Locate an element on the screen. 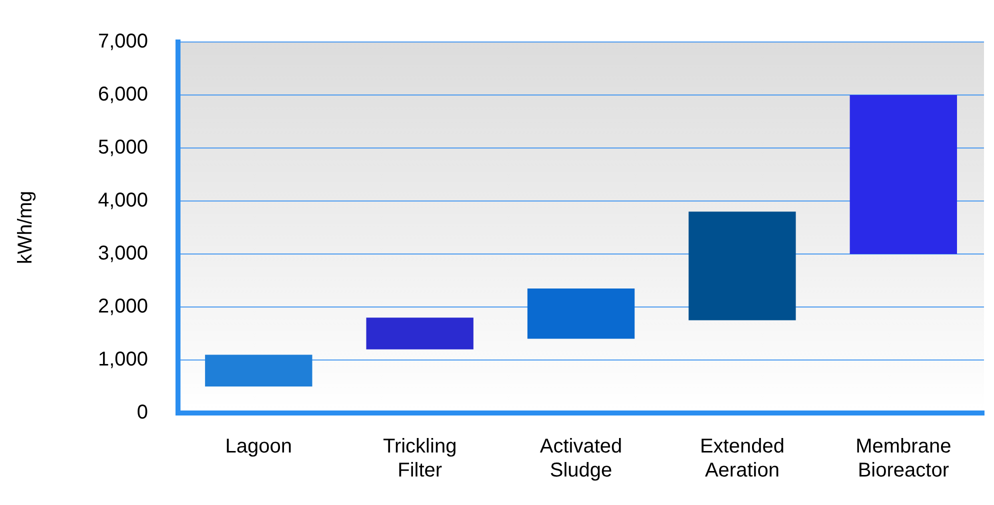  x-tick-label: Membrane Bioreactor is located at coordinates (904, 459).